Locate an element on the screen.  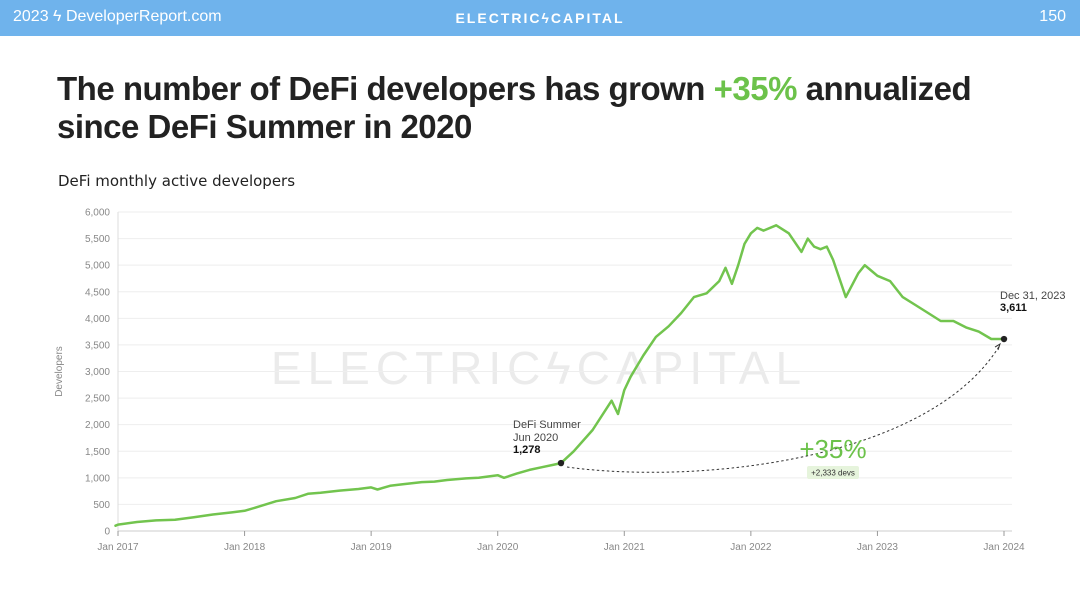
y-tick-label: 6,000 is located at coordinates (97, 213).